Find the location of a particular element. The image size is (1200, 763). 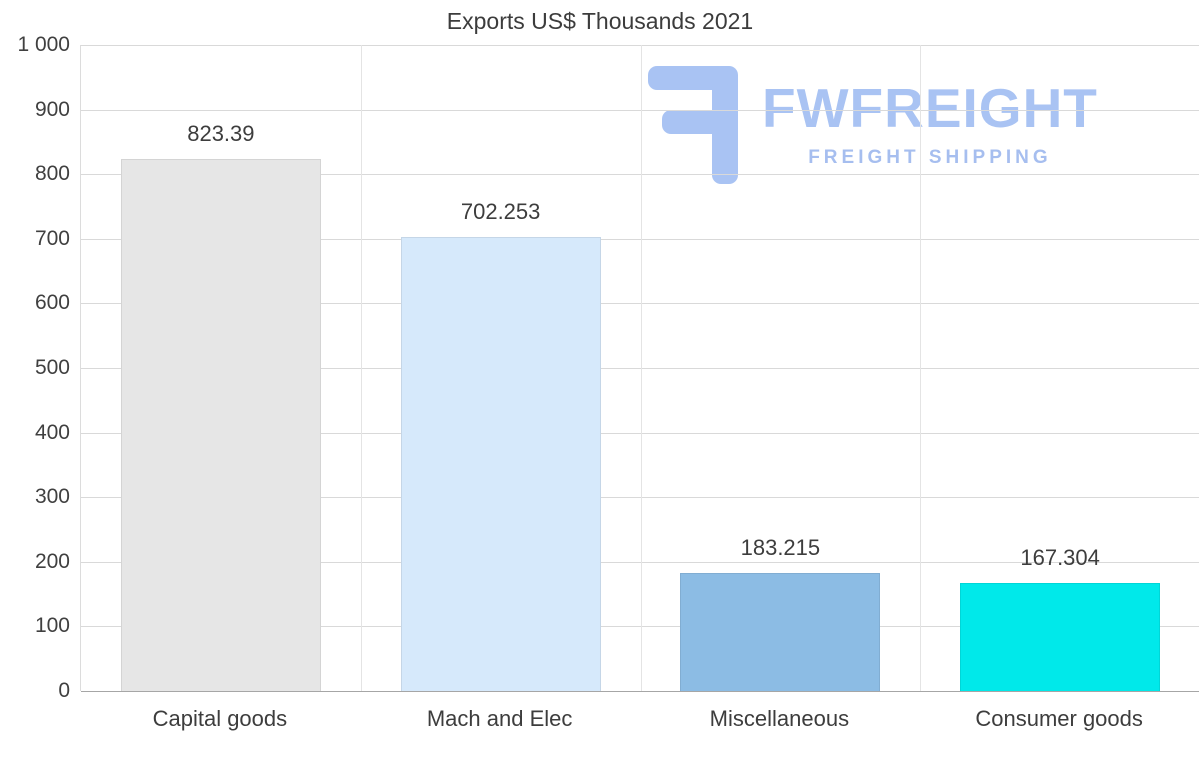

bar-value-label: 183.215 is located at coordinates (780, 547).